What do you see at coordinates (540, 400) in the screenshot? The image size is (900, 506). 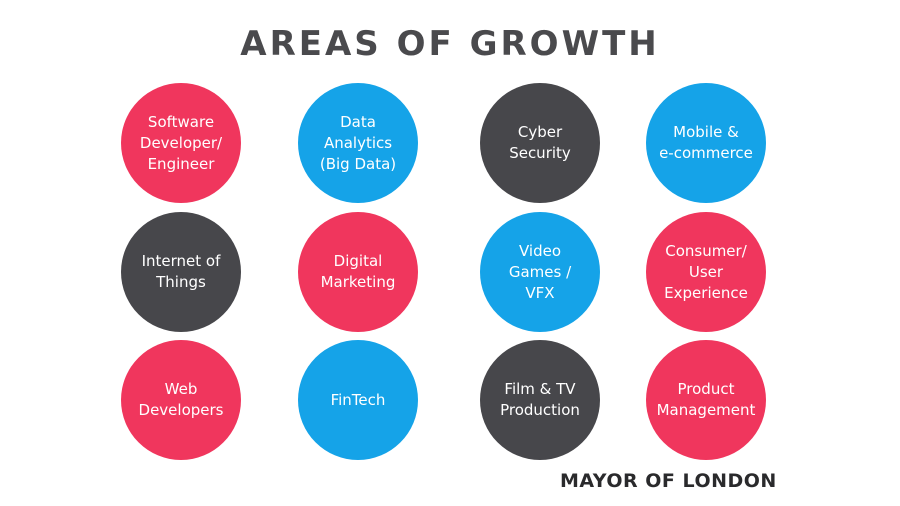 I see `topic-circle-film-tv-production: Film & TV Production` at bounding box center [540, 400].